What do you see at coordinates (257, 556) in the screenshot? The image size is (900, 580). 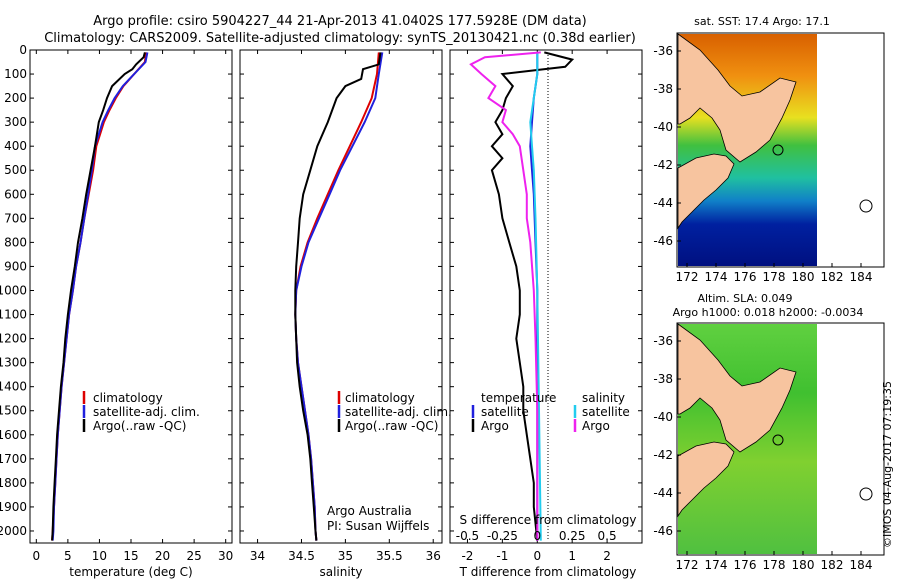 I see `x-tick-label: 34` at bounding box center [257, 556].